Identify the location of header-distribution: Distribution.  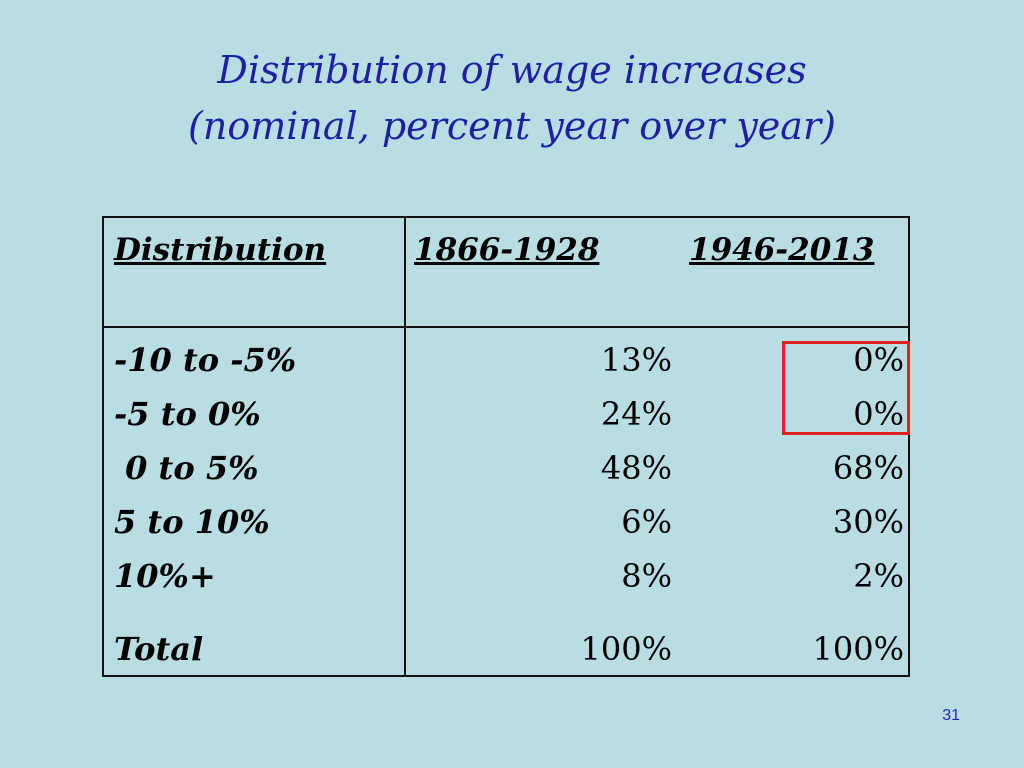
(220, 250).